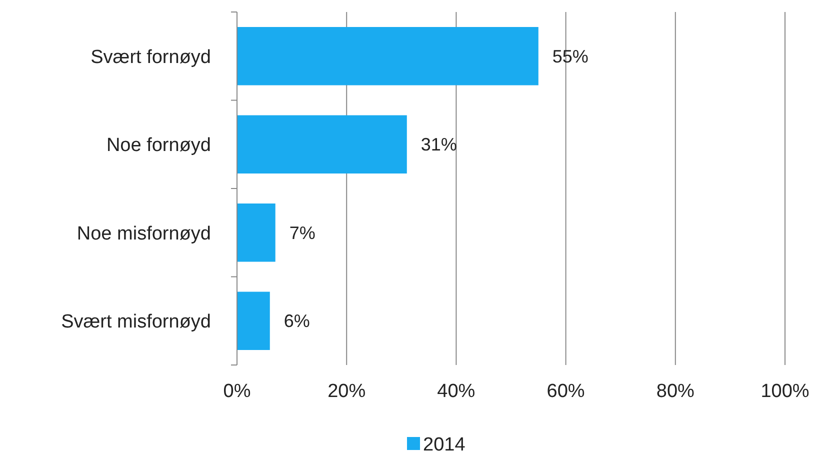 The image size is (820, 466). What do you see at coordinates (456, 391) in the screenshot?
I see `x-tick-label: 40%` at bounding box center [456, 391].